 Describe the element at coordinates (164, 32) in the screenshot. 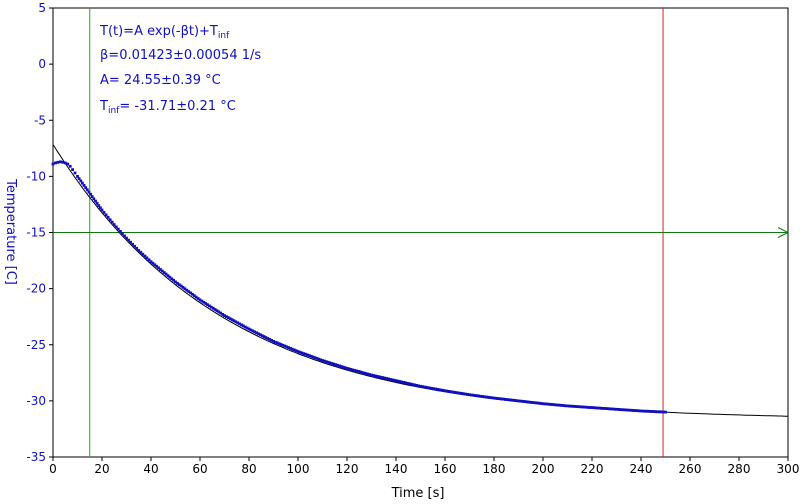

I see `annotation-formula: T(t)=A exp(-βt)+Tinf` at that location.